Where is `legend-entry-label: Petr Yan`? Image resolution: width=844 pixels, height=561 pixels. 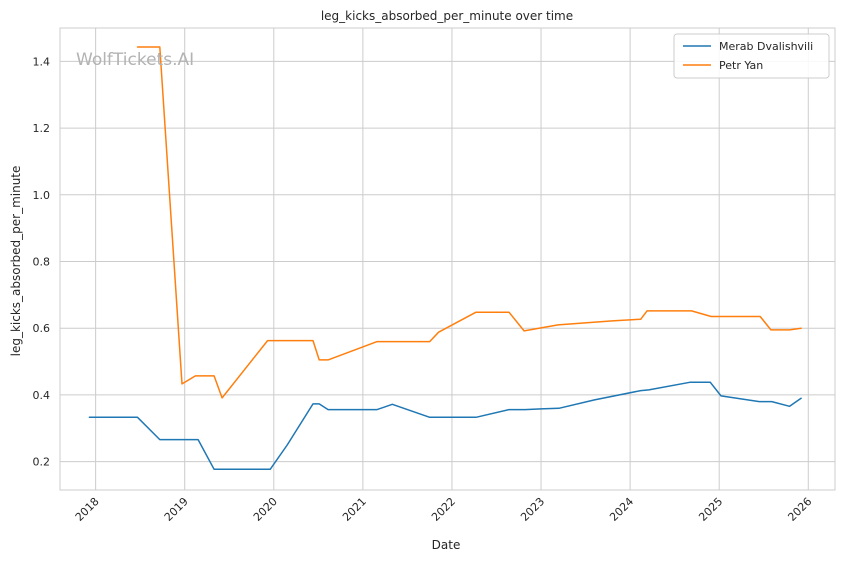
legend-entry-label: Petr Yan is located at coordinates (741, 65).